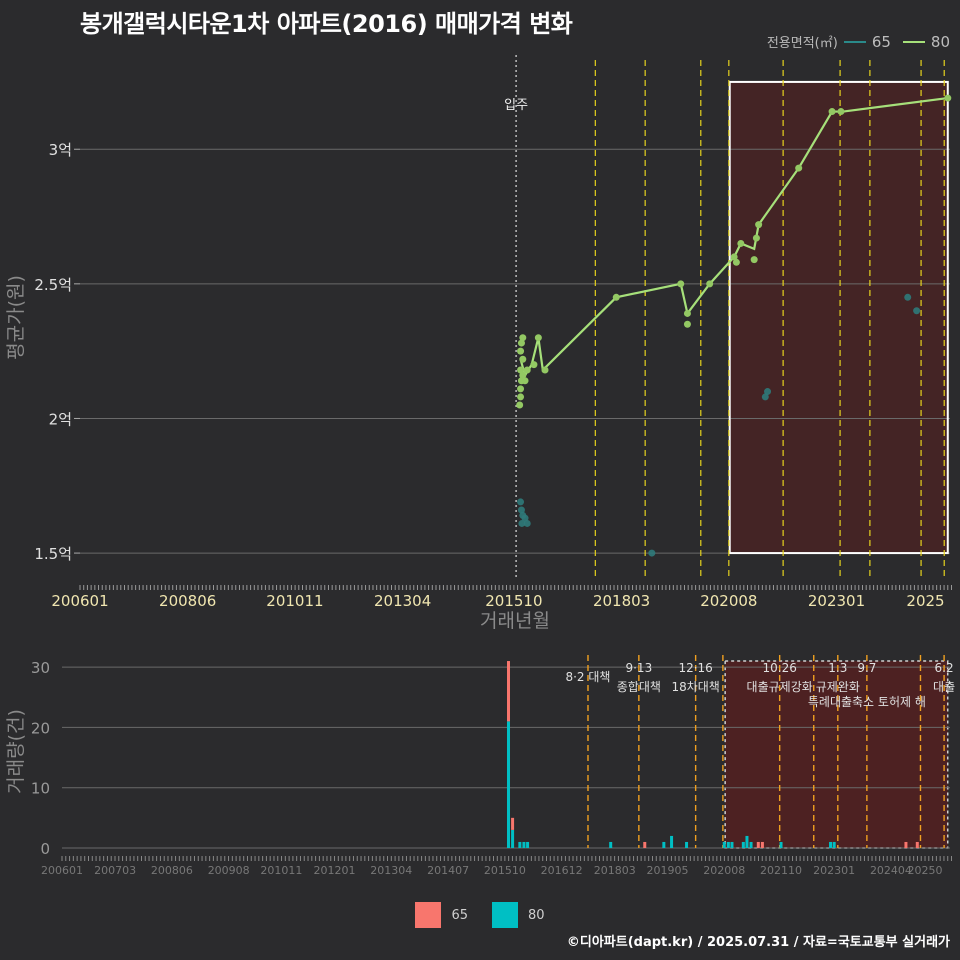  What do you see at coordinates (891, 870) in the screenshot?
I see `bar-x-tick-label: 202404` at bounding box center [891, 870].